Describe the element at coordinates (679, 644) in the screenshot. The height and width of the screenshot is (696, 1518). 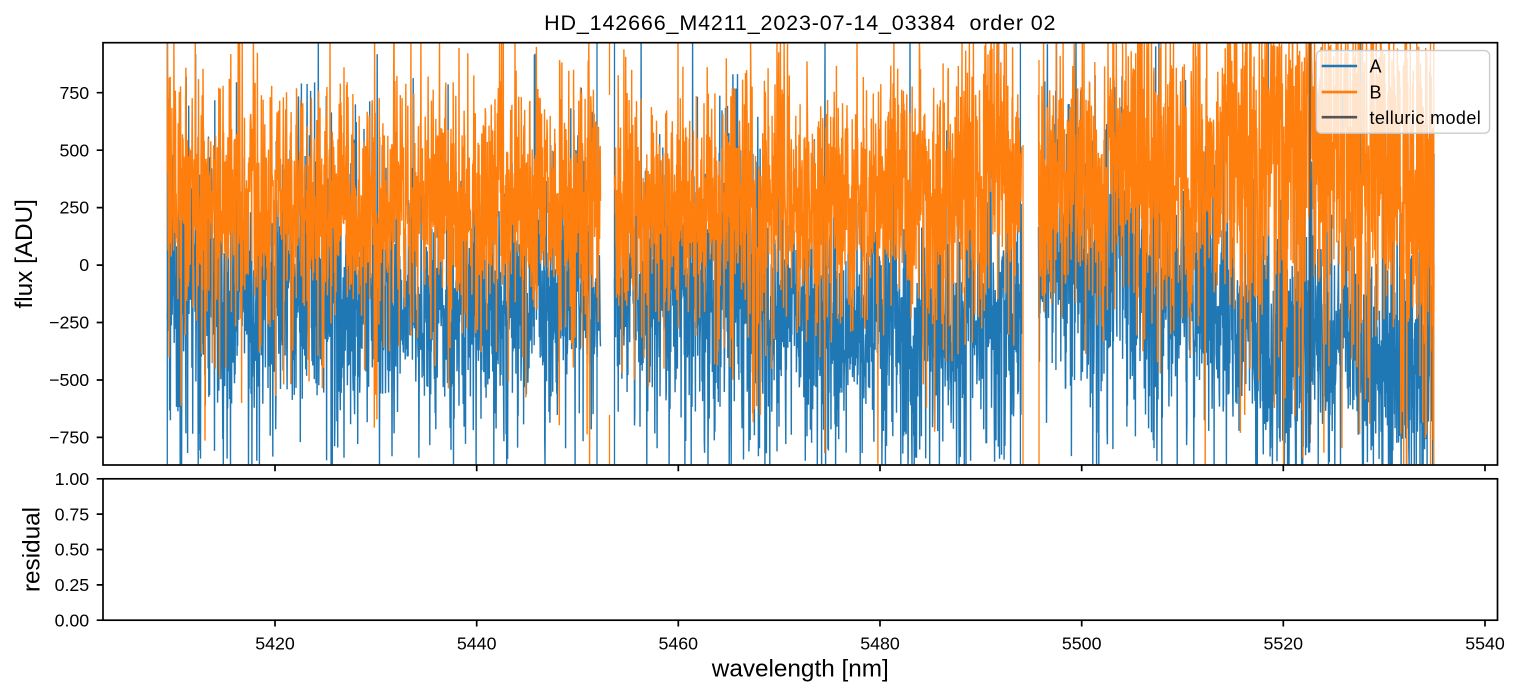
I see `svg-text: 5460` at that location.